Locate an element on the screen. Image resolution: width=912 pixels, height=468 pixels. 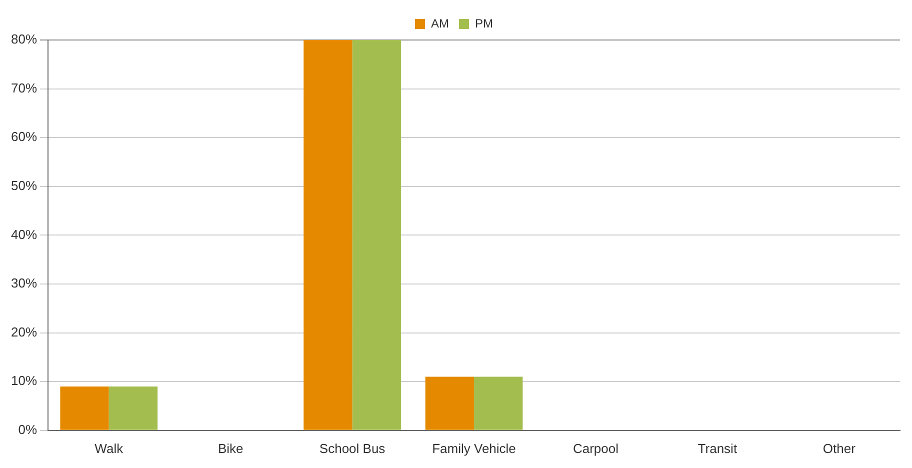
x-tick-label: Walk is located at coordinates (109, 448).